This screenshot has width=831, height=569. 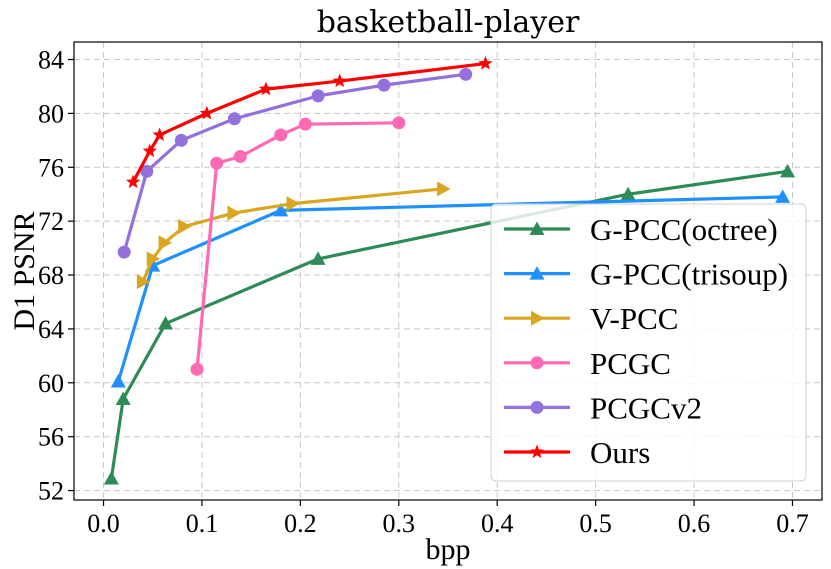 I want to click on legend-item-ours: Ours, so click(x=577, y=452).